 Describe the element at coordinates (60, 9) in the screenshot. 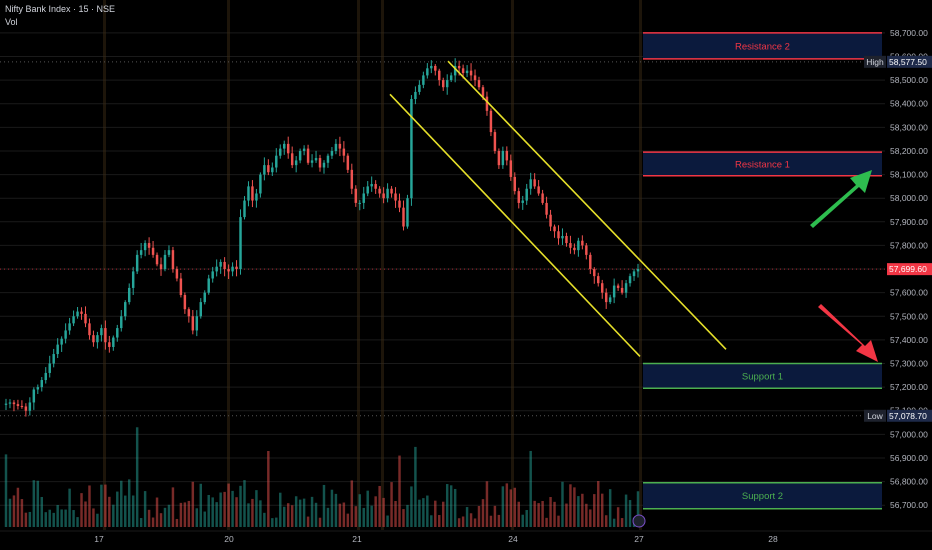

I see `symbol-header: Nifty Bank Index · 15 · NSE` at that location.